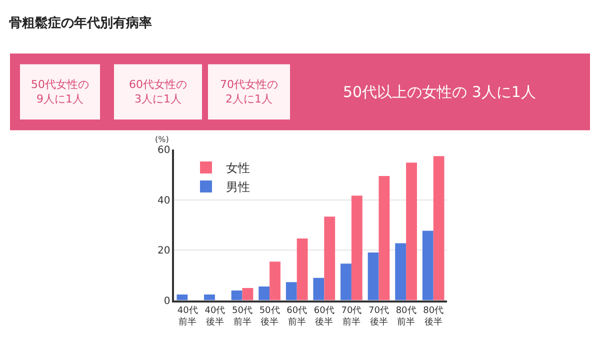  I want to click on text: 50代以上の女性の 3人に1人, so click(439, 92).